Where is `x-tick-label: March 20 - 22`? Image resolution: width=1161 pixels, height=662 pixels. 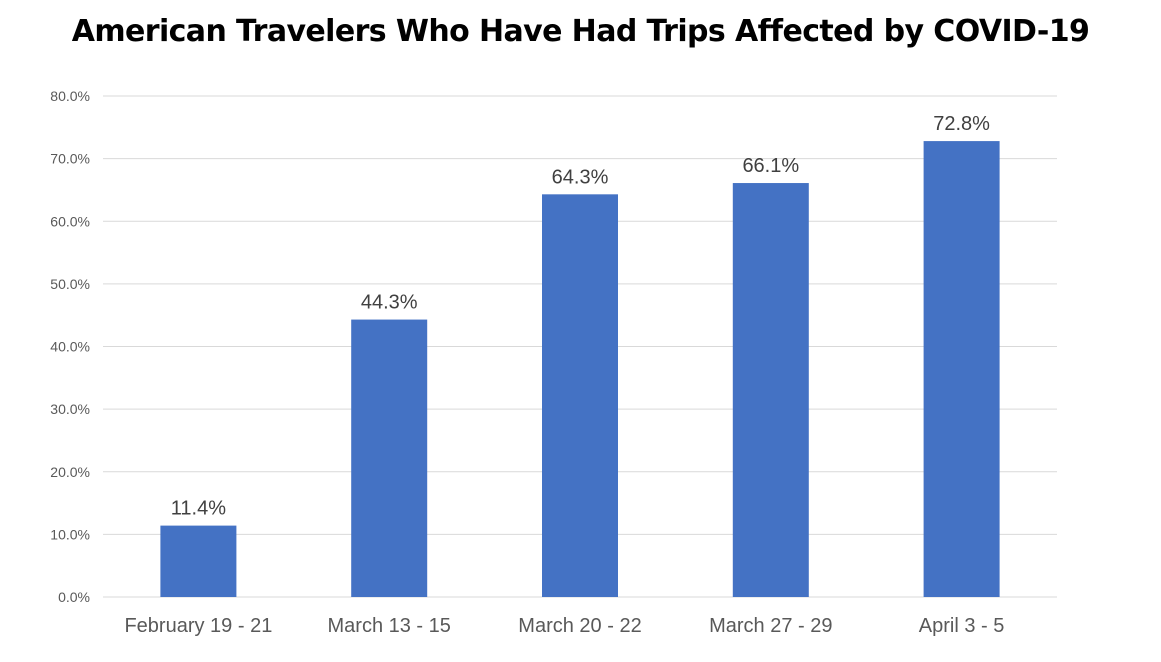 x-tick-label: March 20 - 22 is located at coordinates (579, 626).